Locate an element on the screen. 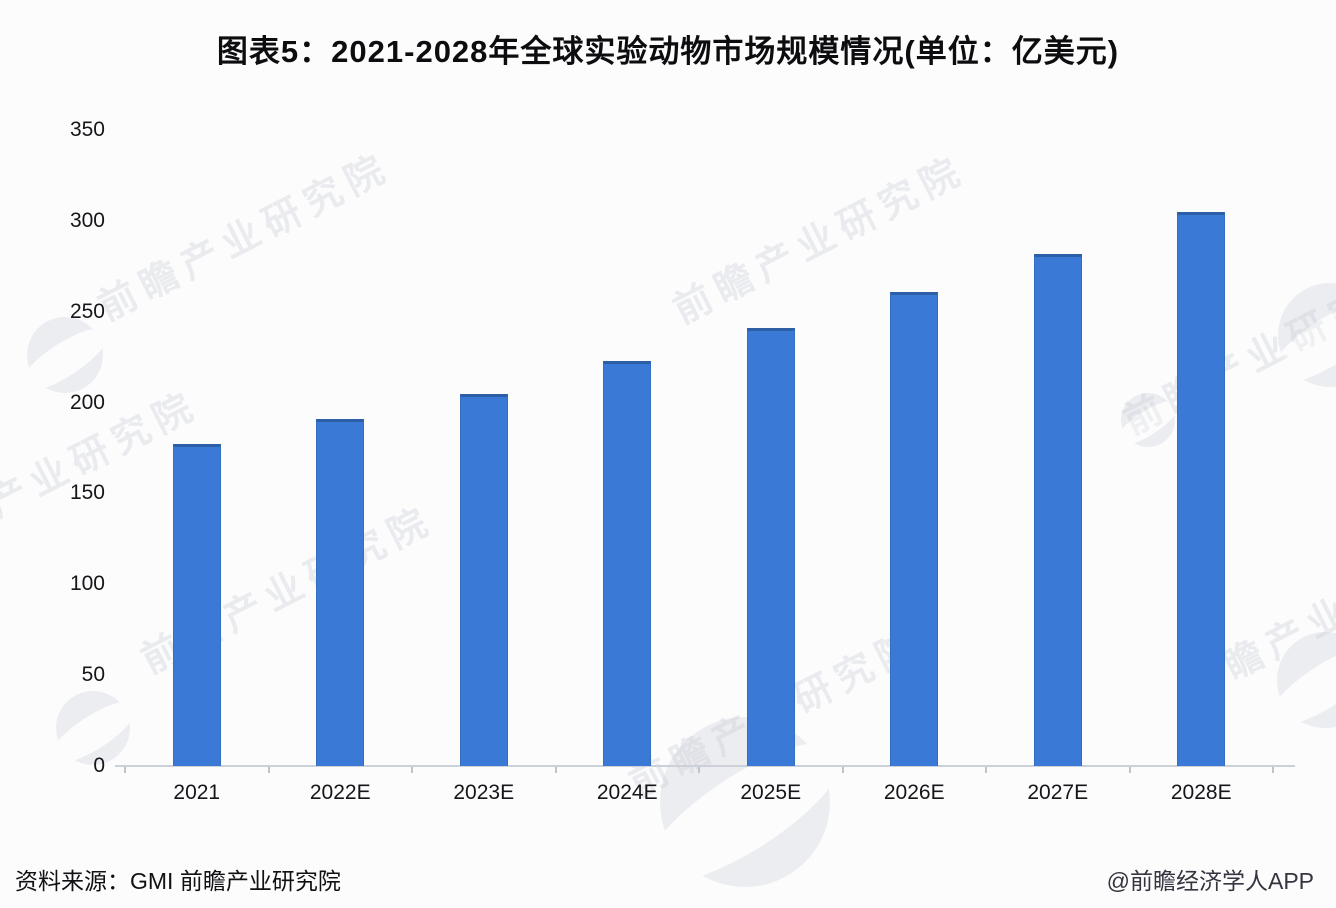 Image resolution: width=1336 pixels, height=908 pixels. x-axis-label: 2021 is located at coordinates (197, 792).